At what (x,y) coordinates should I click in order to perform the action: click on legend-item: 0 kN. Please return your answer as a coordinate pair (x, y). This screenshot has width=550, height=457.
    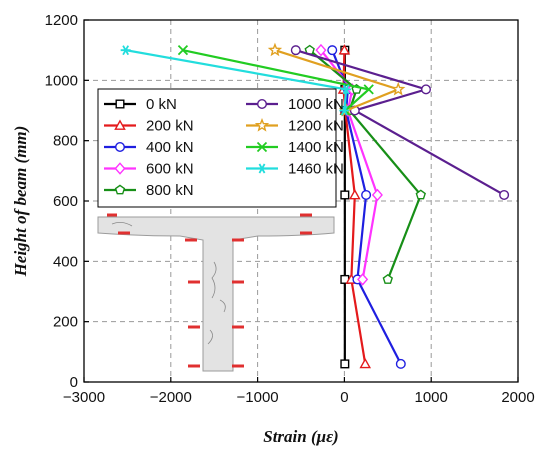
    Looking at the image, I should click on (140, 104).